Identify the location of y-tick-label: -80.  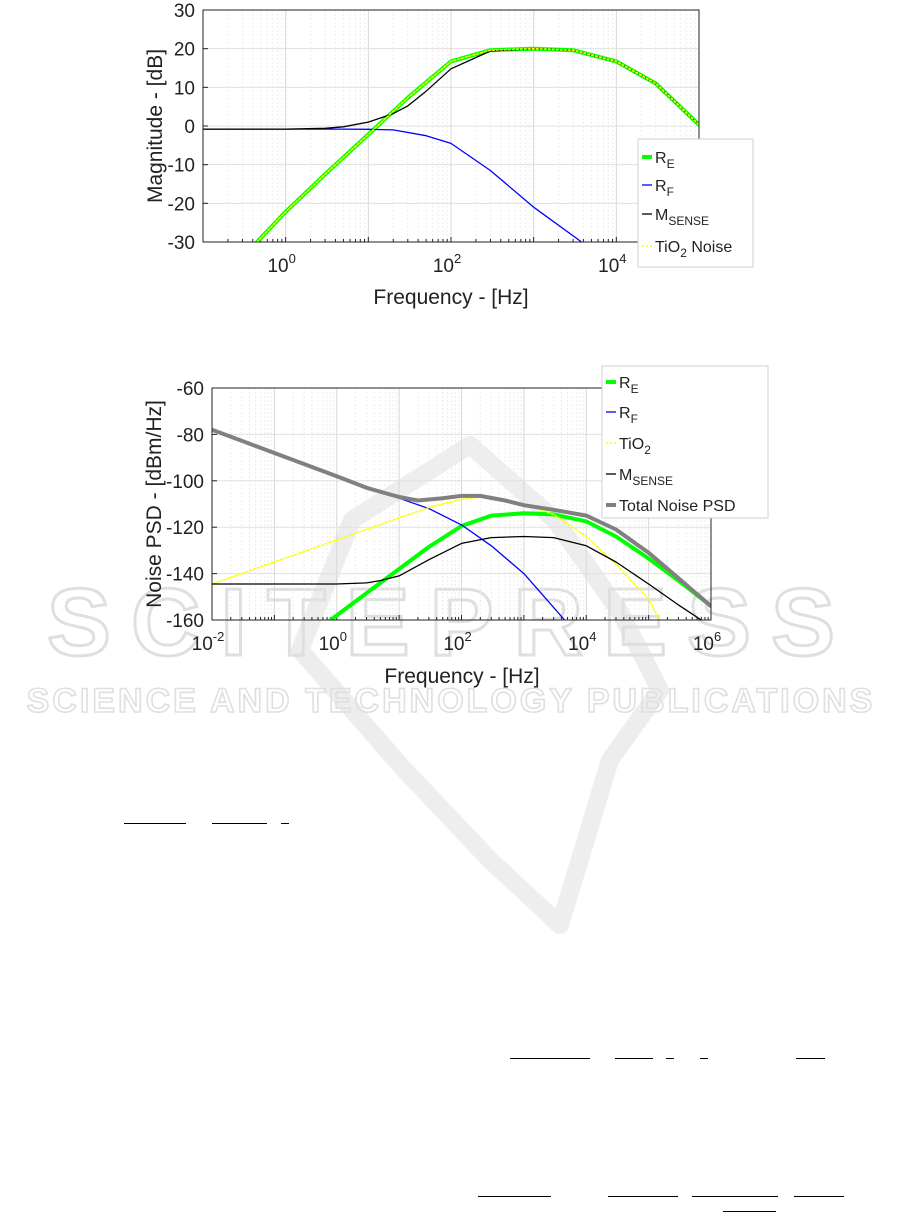
(190, 435).